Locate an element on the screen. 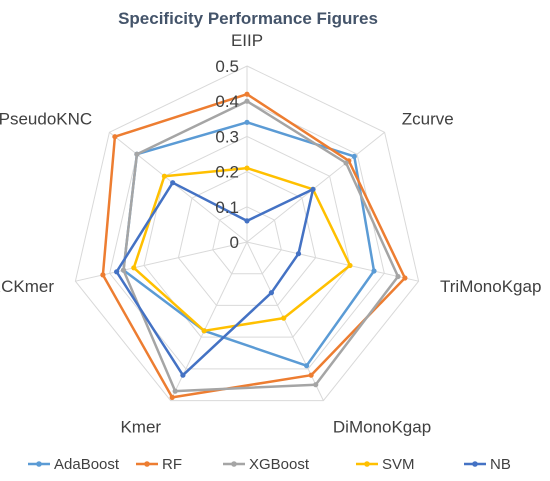  axis-label: PseudoKNC is located at coordinates (46, 119).